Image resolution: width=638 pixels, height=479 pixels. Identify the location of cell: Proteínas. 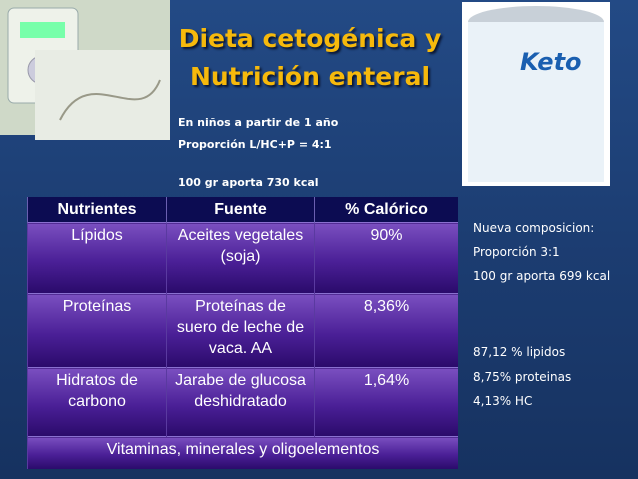
(97, 330).